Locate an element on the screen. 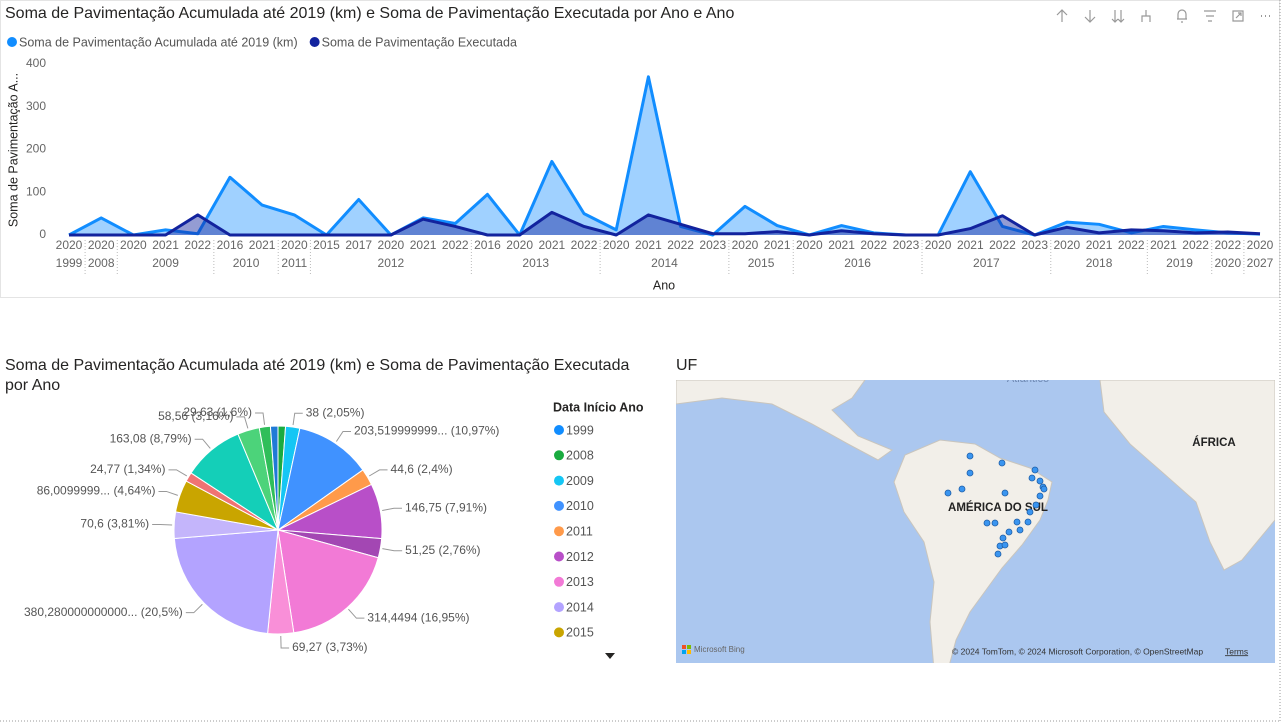 This screenshot has height=724, width=1282. ocean-label: Atlântico is located at coordinates (1028, 379).